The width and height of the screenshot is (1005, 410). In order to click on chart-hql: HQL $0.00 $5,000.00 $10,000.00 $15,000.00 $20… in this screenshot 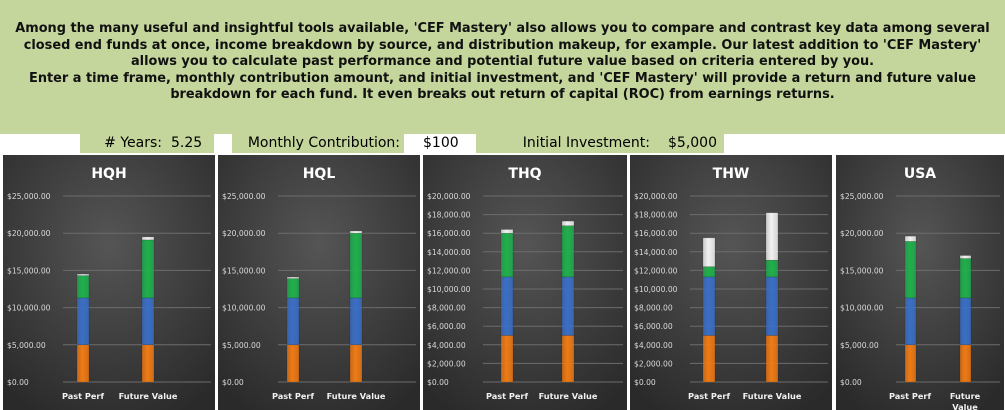, I will do `click(319, 282)`.